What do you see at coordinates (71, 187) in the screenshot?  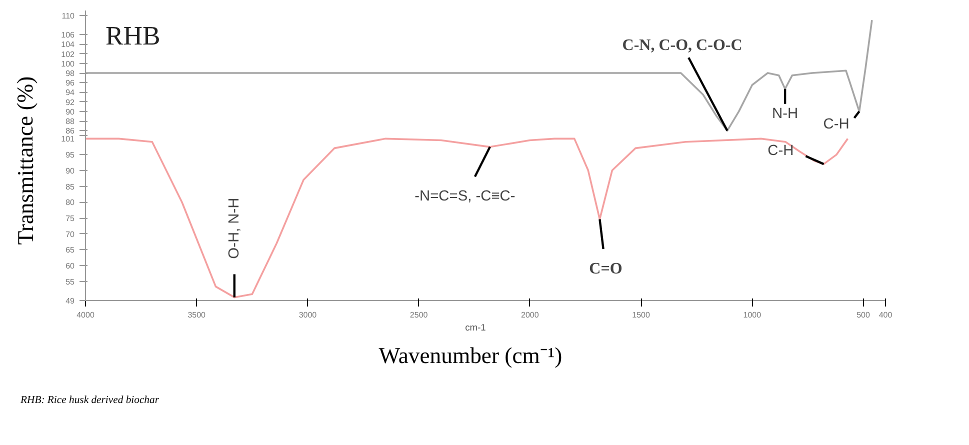 I see `y-tick-label: 85` at bounding box center [71, 187].